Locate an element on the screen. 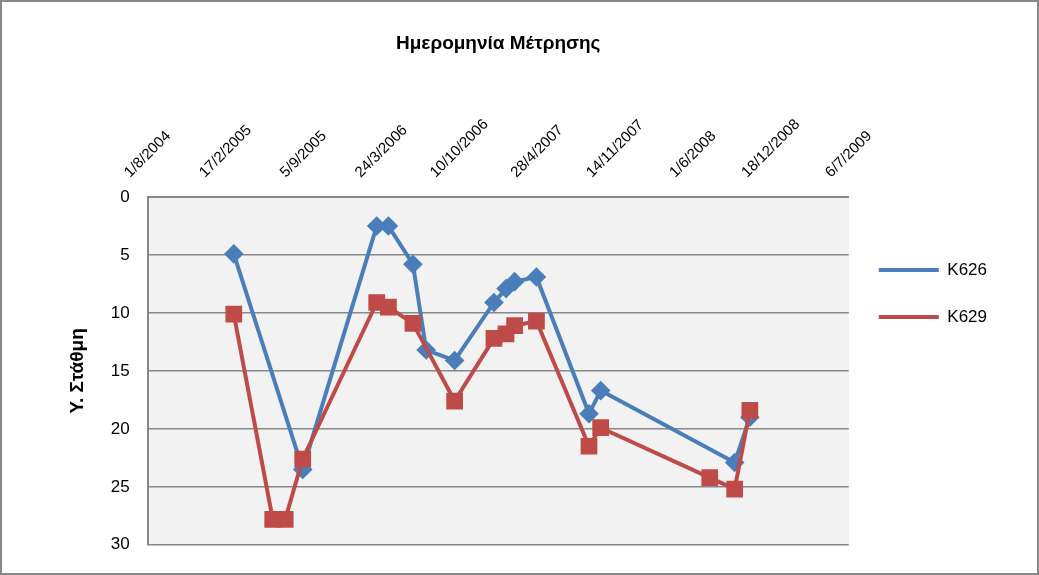  y-tick-label: 5 is located at coordinates (125, 254).